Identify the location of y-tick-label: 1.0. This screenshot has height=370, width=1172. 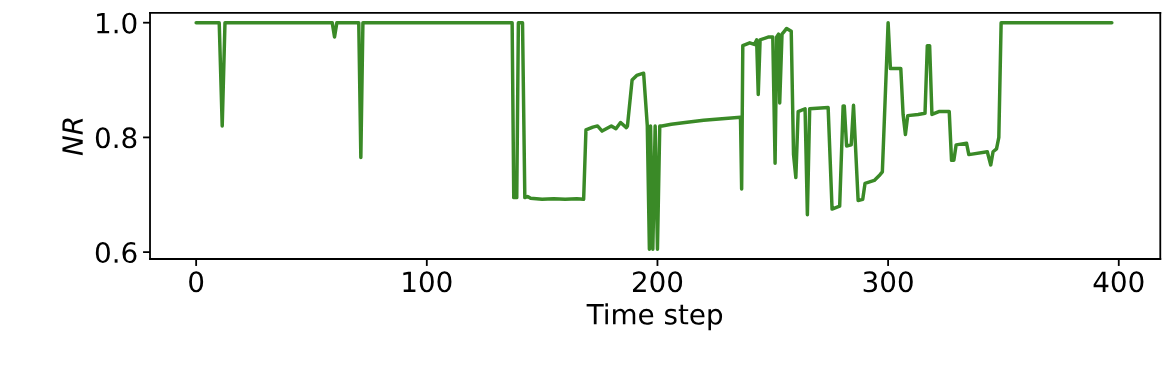
(117, 23).